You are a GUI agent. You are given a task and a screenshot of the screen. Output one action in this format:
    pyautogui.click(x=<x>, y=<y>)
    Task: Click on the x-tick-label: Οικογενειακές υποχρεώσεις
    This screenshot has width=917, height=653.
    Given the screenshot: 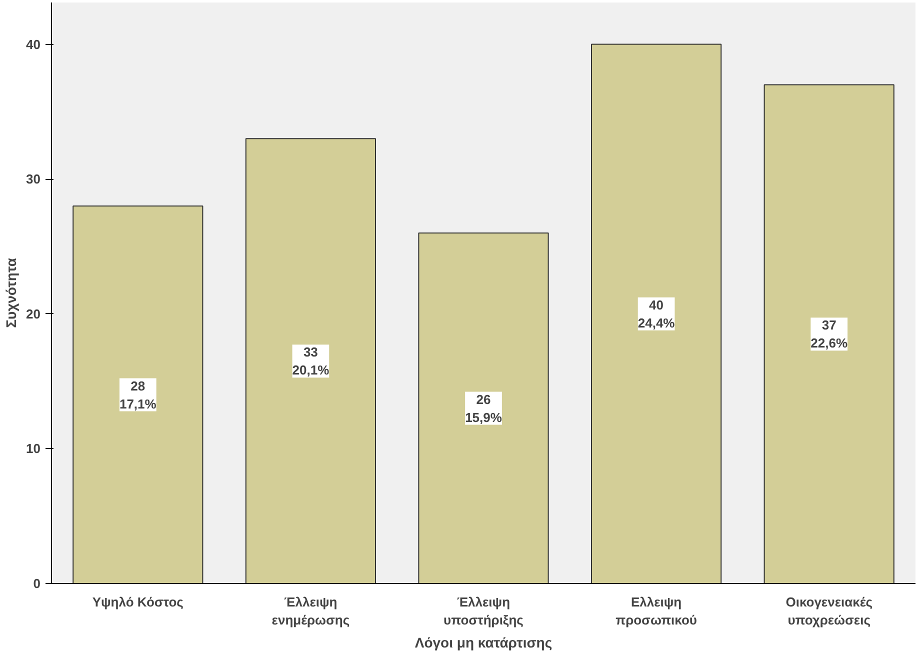 What is the action you would take?
    pyautogui.click(x=829, y=611)
    